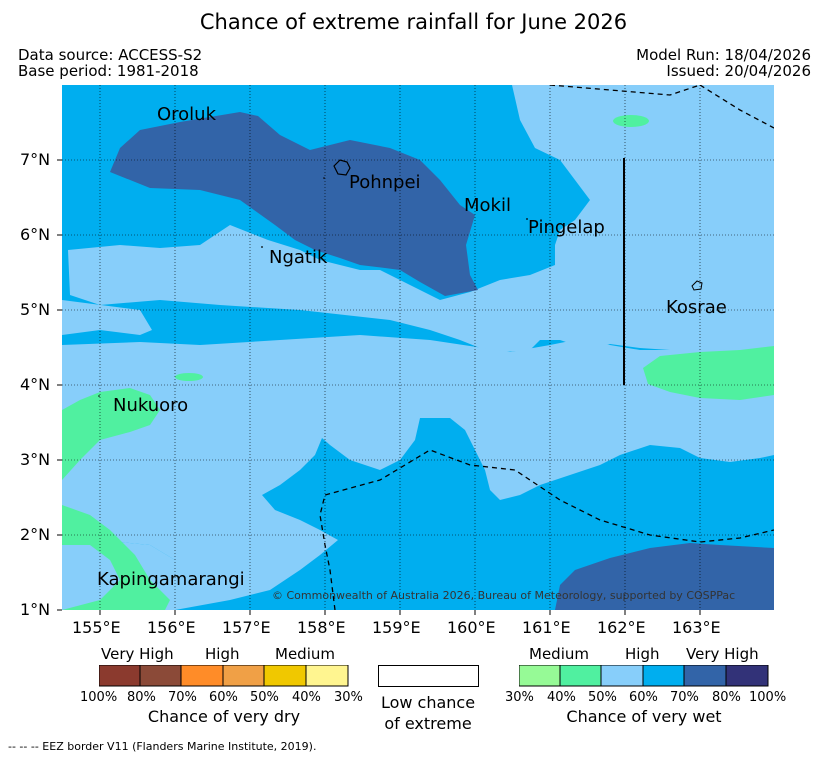 The height and width of the screenshot is (758, 827). I want to click on issued-date: Issued: 20/04/2026, so click(738, 71).